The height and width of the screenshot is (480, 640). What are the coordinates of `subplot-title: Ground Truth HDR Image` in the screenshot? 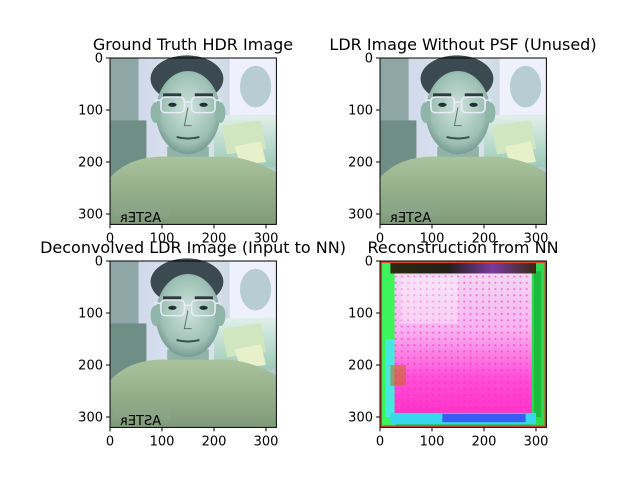 It's located at (193, 44).